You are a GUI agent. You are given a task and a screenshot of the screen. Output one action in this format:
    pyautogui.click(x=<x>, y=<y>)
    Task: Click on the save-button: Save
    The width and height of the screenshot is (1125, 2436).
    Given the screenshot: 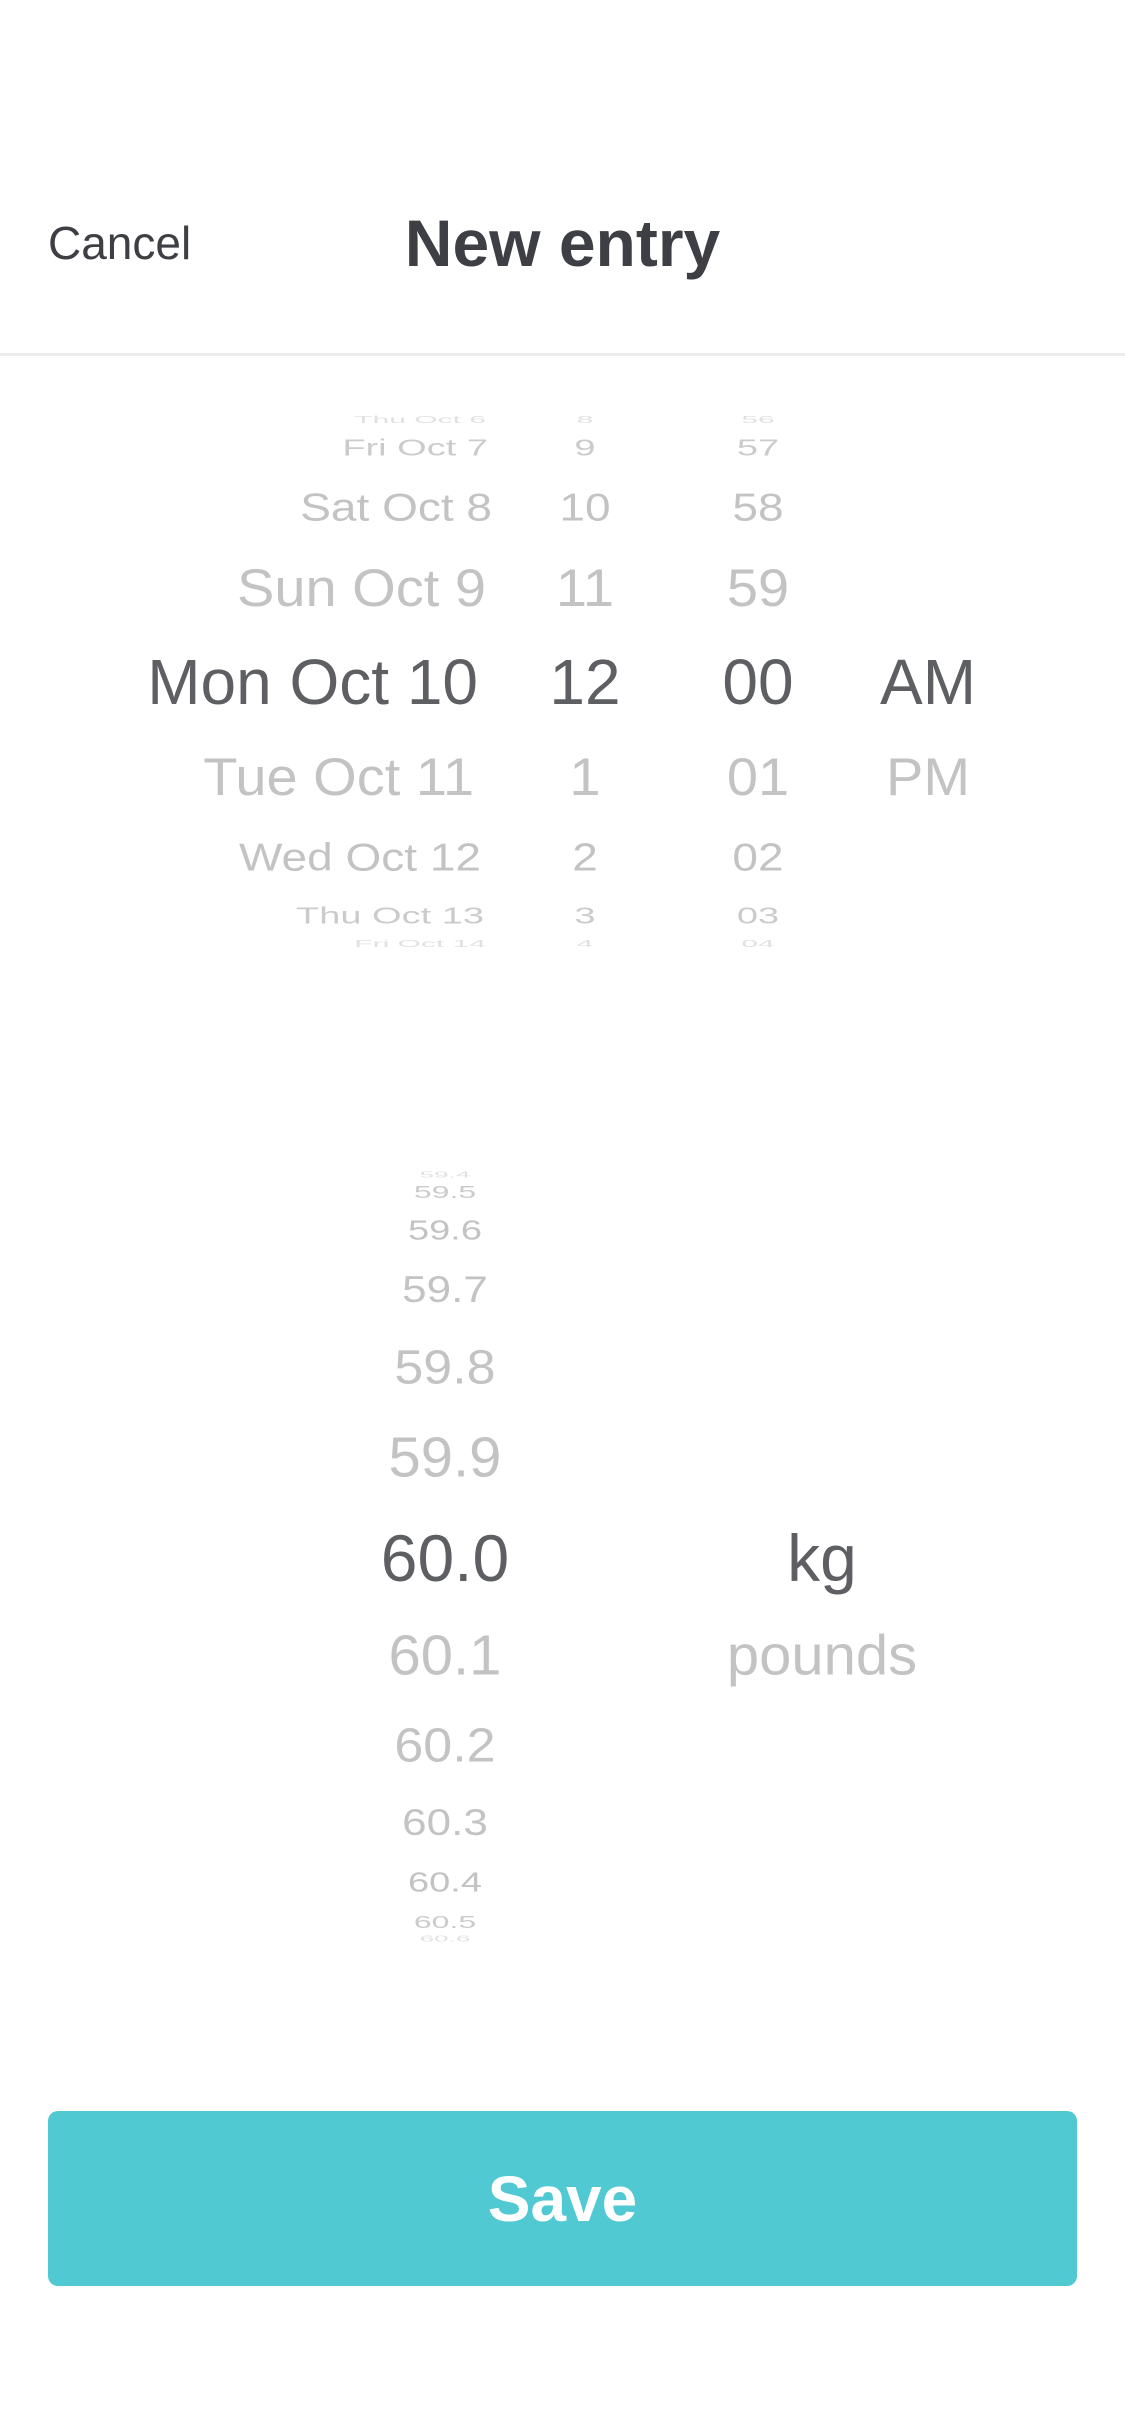 What is the action you would take?
    pyautogui.click(x=562, y=2198)
    